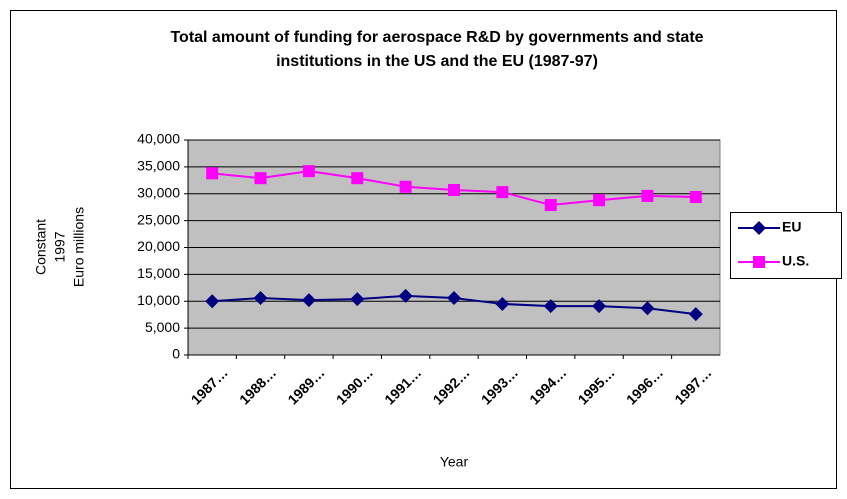  I want to click on y-tick-label: 25,000, so click(158, 219).